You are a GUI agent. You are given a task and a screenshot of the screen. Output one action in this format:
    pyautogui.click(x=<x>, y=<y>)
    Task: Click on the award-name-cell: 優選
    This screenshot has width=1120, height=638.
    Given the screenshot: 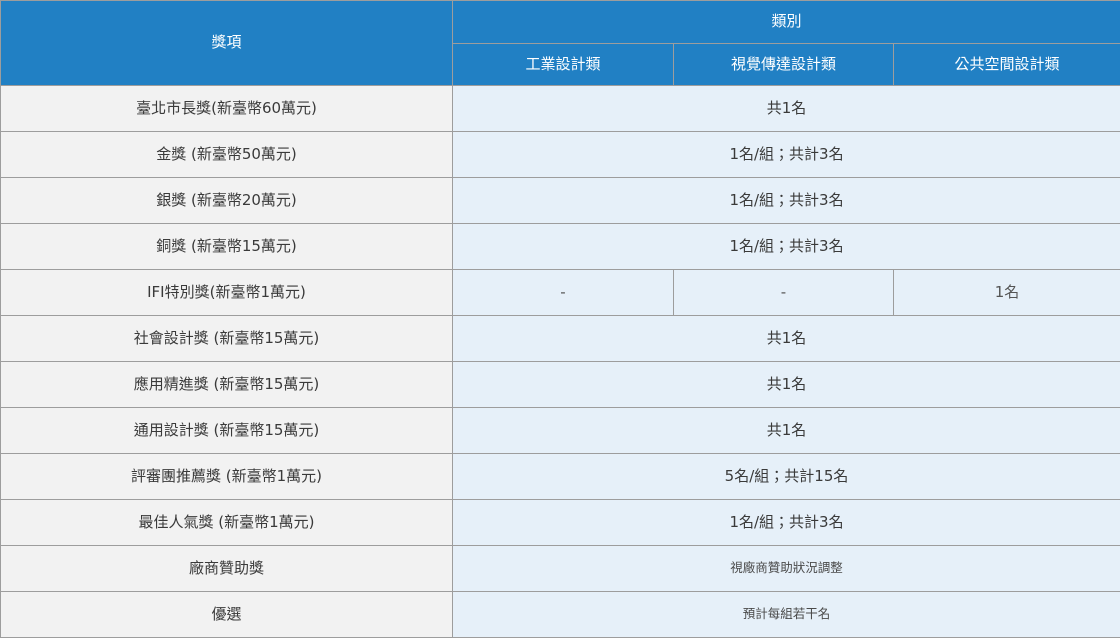 What is the action you would take?
    pyautogui.click(x=227, y=615)
    